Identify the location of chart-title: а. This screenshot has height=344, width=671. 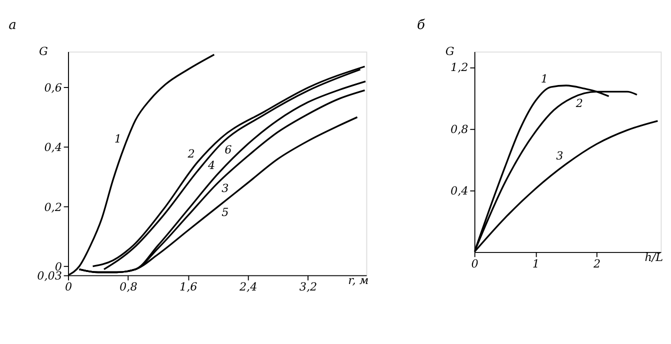
(12, 26).